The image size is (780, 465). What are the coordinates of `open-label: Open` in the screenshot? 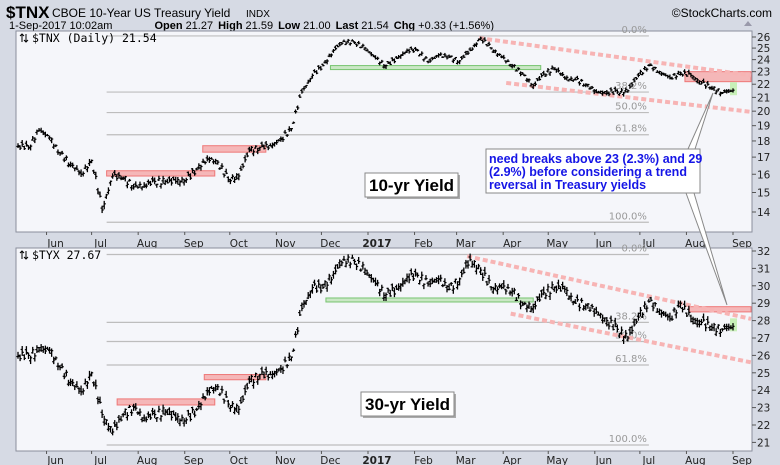 It's located at (168, 26).